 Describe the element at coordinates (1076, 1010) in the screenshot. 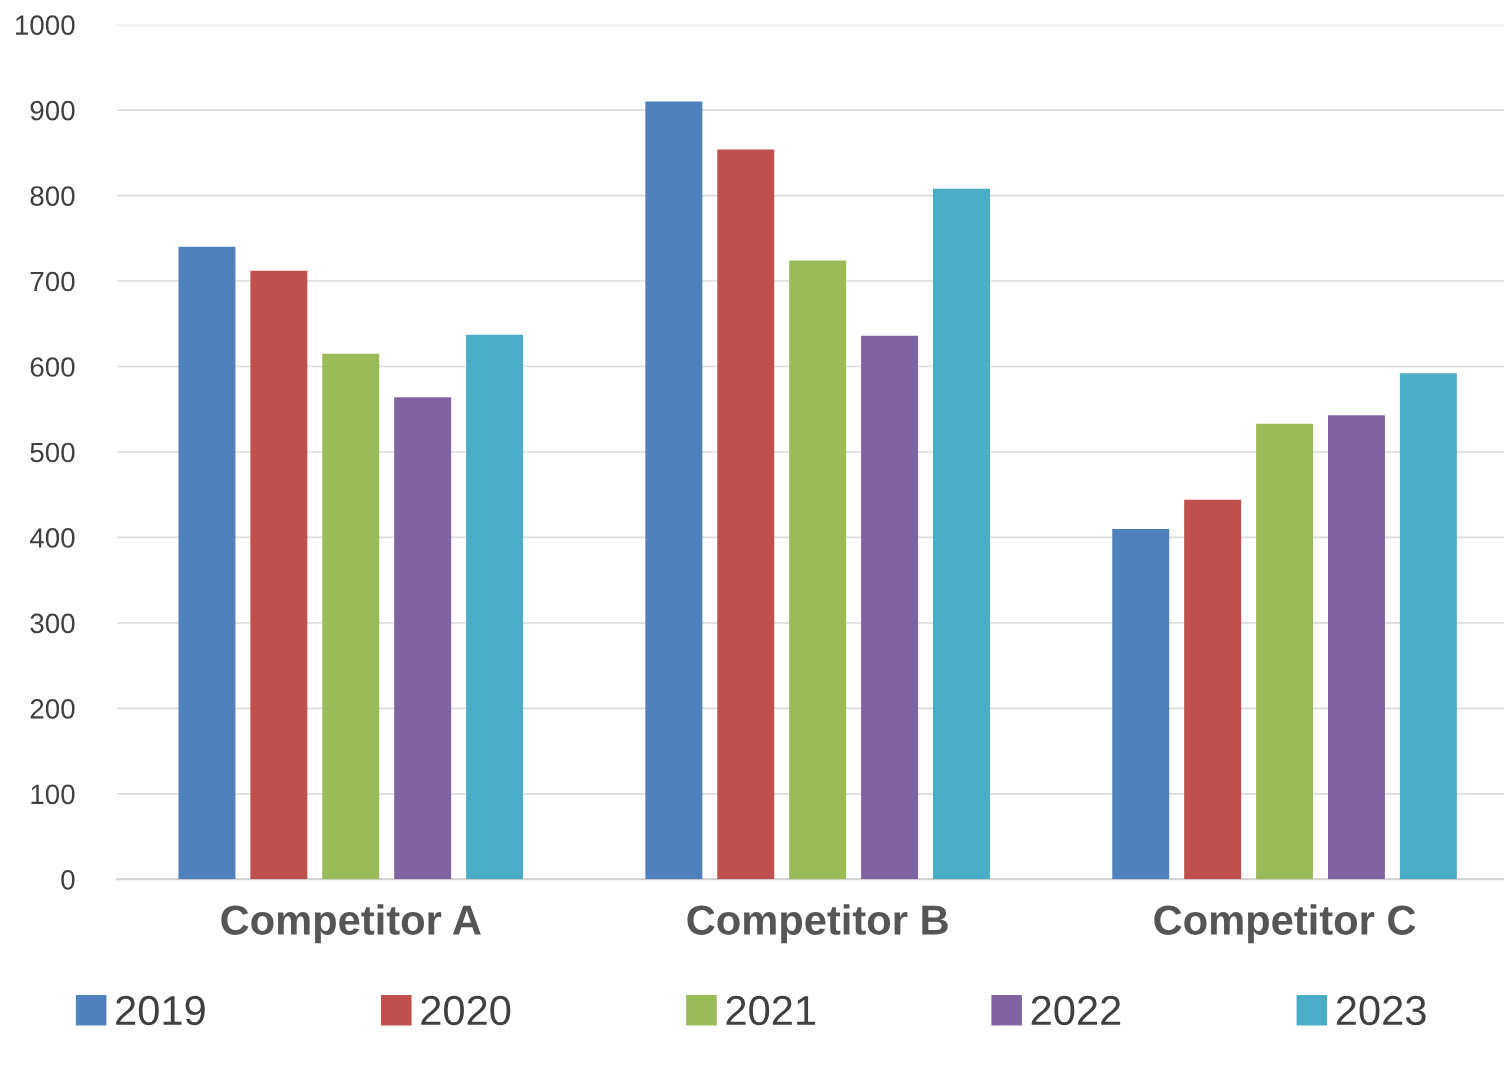

I see `legend-label: 2022` at that location.